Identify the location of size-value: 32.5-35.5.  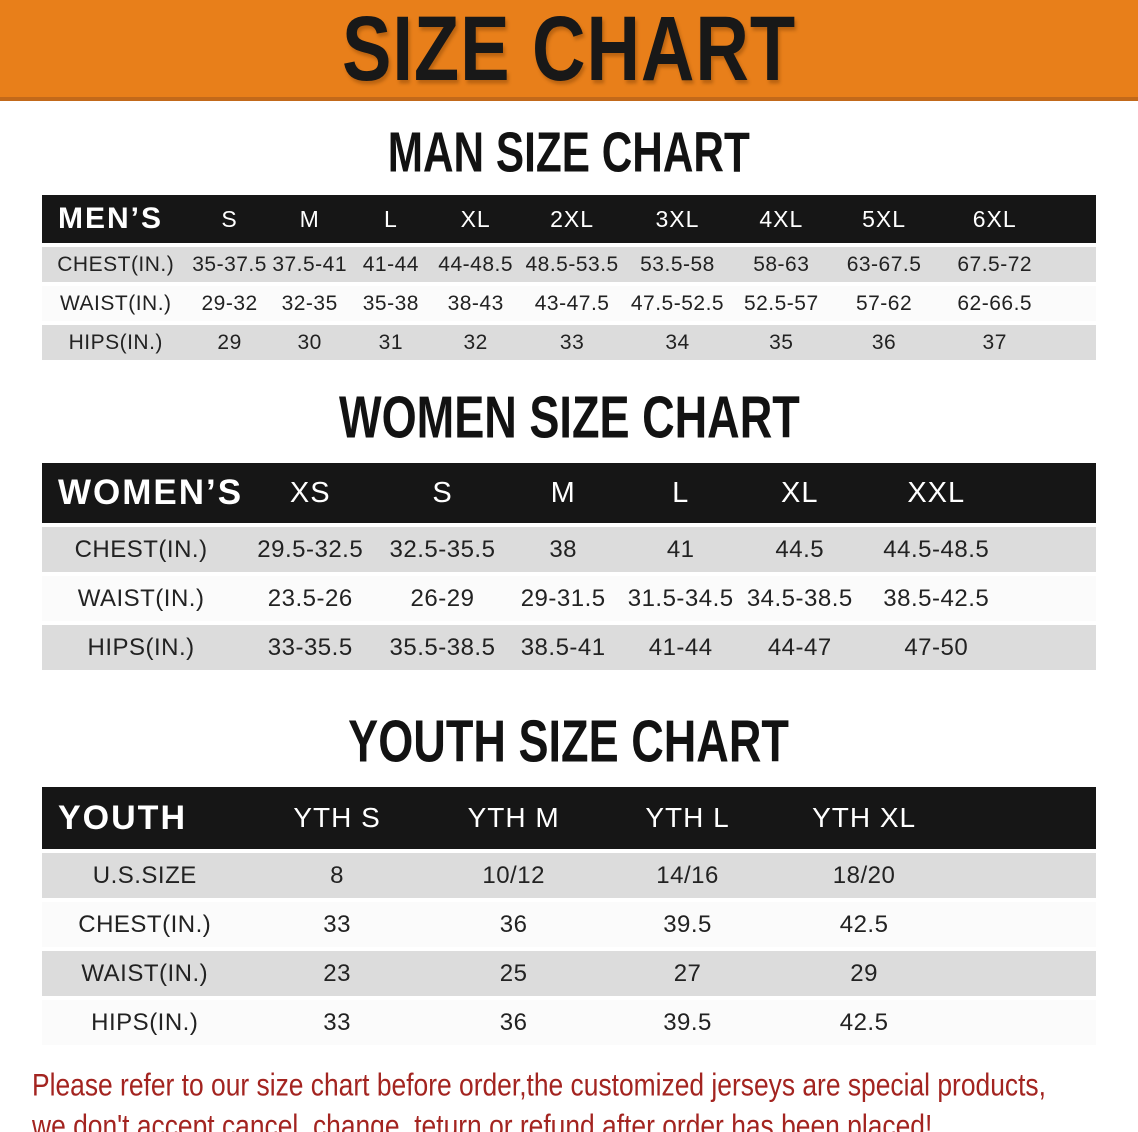
(442, 548).